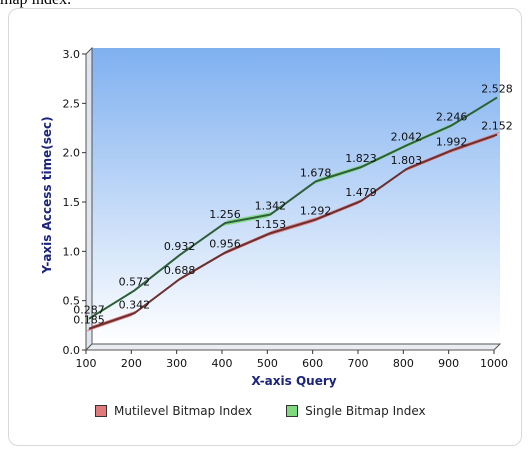  Describe the element at coordinates (365, 411) in the screenshot. I see `legend-label-single: Single Bitmap Index` at that location.